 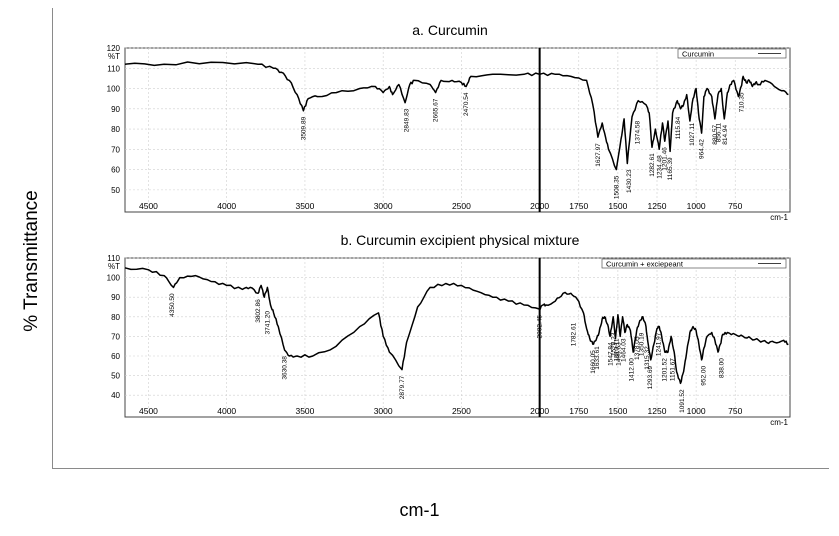 I want to click on peak-label: 1510.11, so click(x=616, y=349).